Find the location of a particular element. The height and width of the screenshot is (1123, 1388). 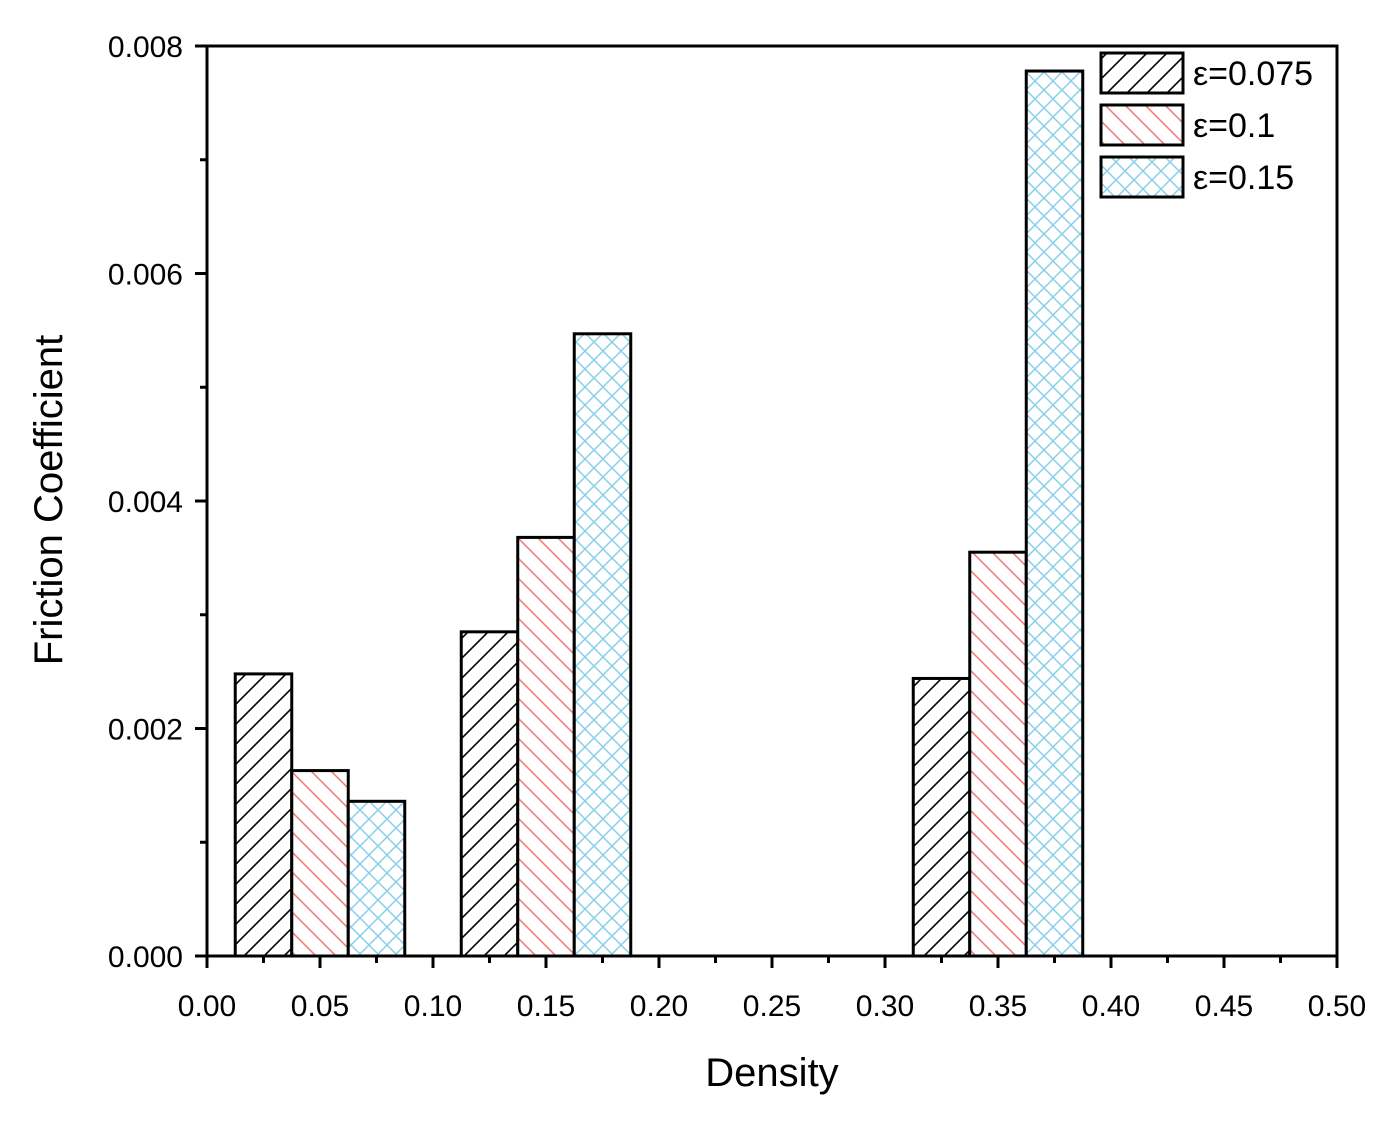

x-tick-label: 0.15 is located at coordinates (546, 1006).